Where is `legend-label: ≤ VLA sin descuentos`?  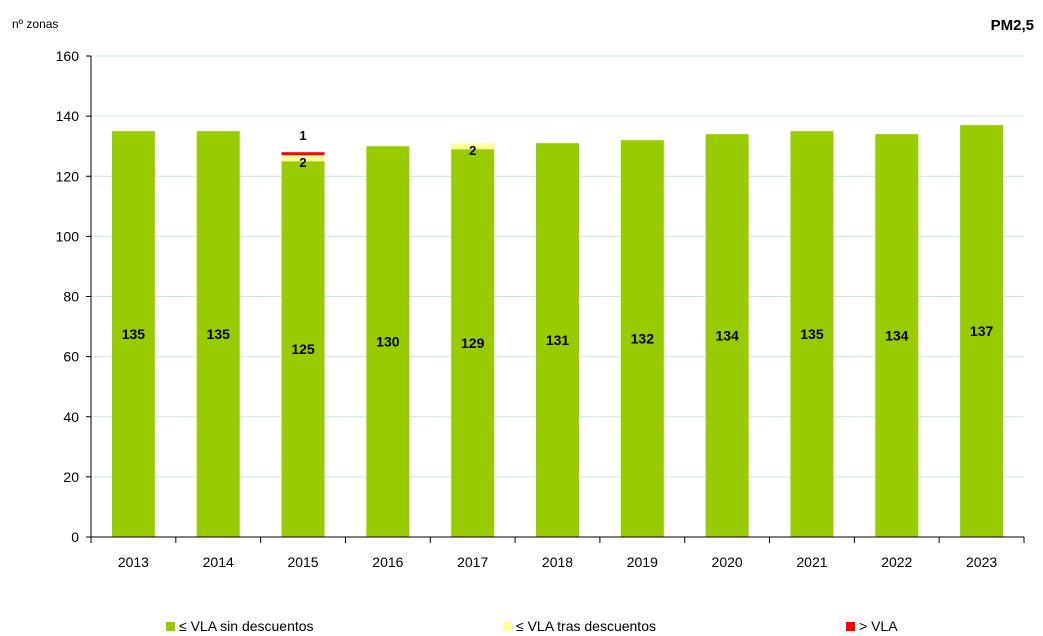 legend-label: ≤ VLA sin descuentos is located at coordinates (246, 626).